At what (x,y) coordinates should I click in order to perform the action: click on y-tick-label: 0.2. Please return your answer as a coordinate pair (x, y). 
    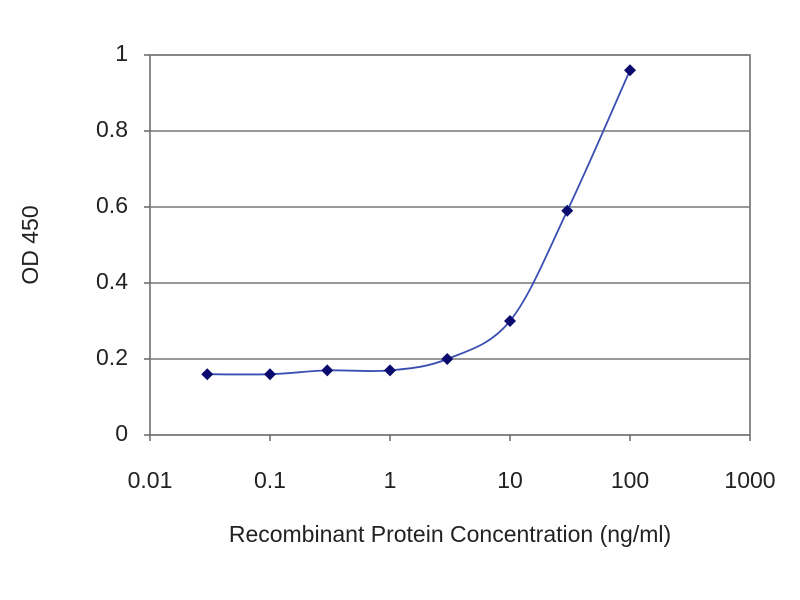
    Looking at the image, I should click on (112, 357).